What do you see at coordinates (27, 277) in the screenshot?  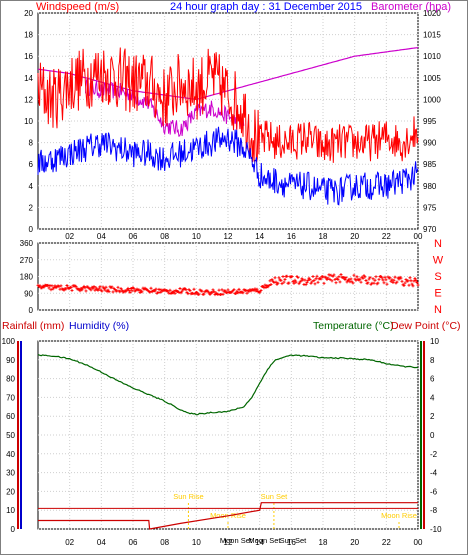 I see `direction-y-ticks: 0 90 180 270 360` at bounding box center [27, 277].